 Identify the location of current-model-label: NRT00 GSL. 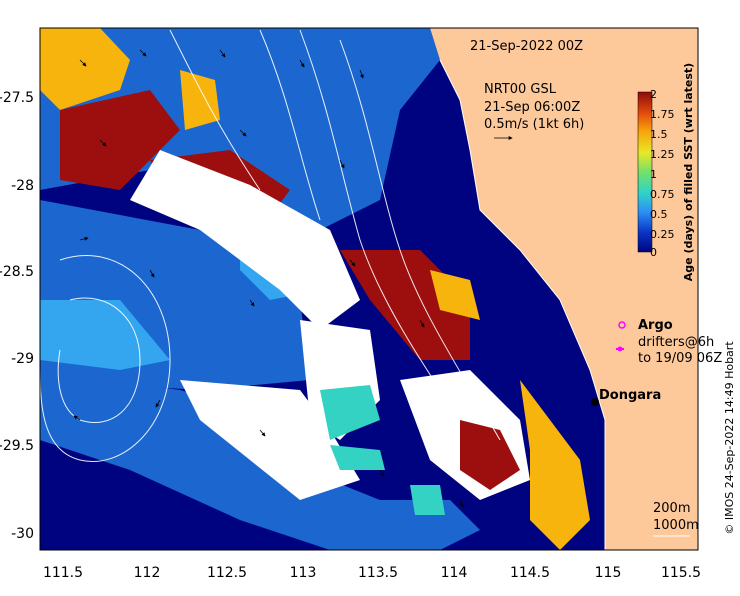
(520, 89).